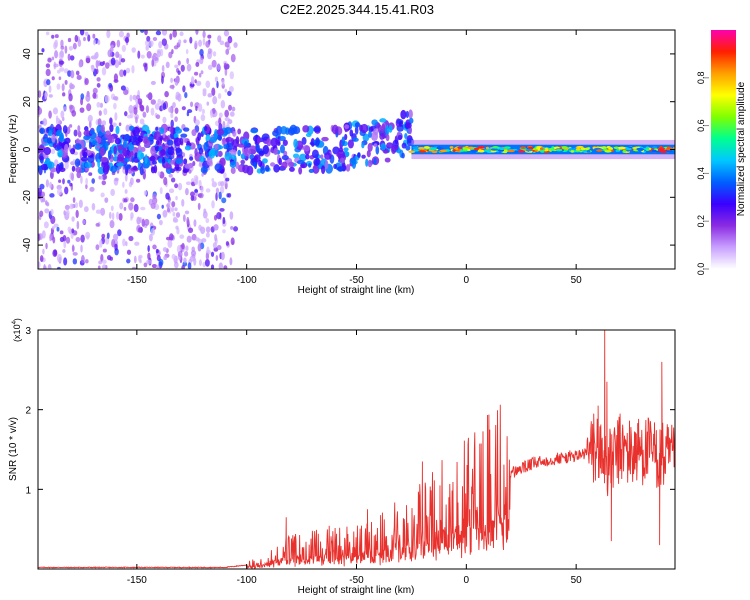 The image size is (750, 600). I want to click on colorbar-strip, so click(723, 149).